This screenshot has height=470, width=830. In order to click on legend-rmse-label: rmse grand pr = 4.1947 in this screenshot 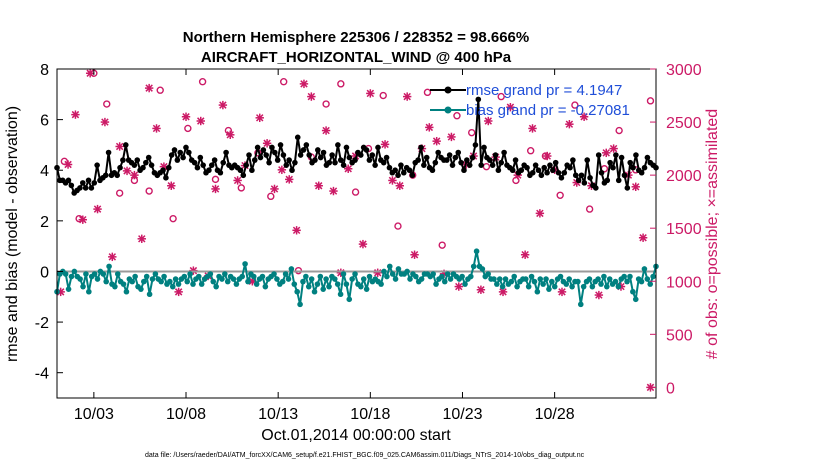, I will do `click(544, 90)`.